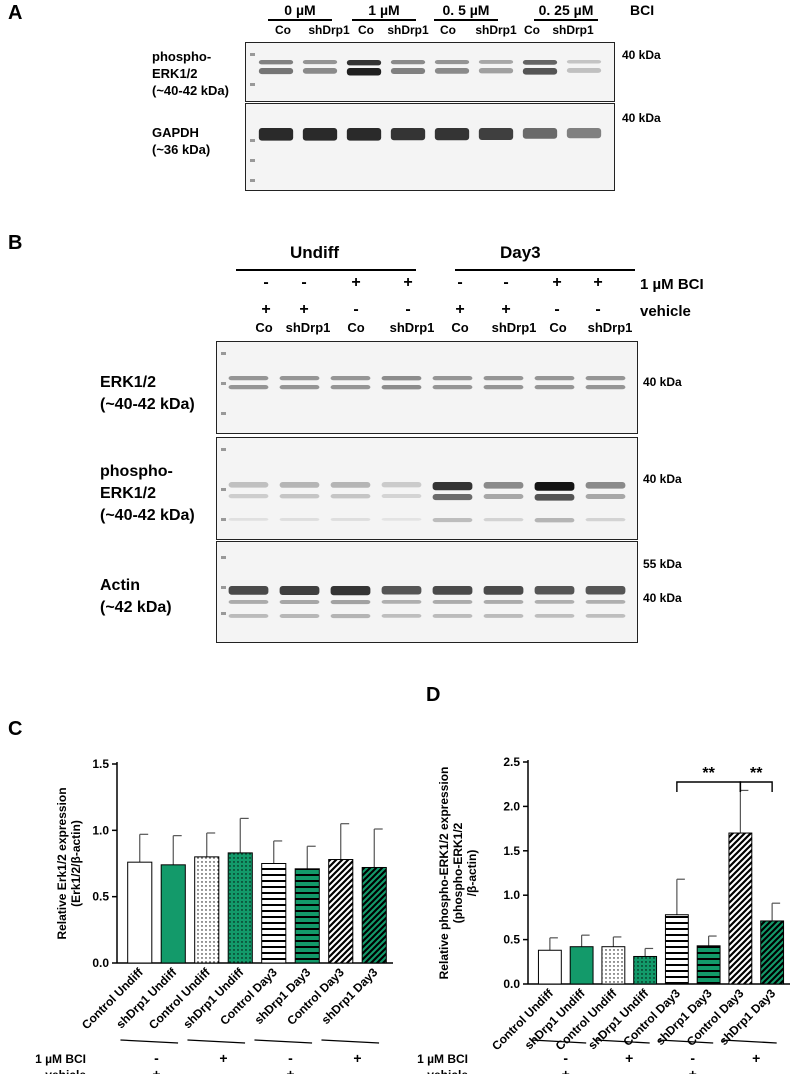 Image resolution: width=796 pixels, height=1074 pixels. Describe the element at coordinates (466, 10) in the screenshot. I see `concentration-label: 0. 5 µM` at that location.